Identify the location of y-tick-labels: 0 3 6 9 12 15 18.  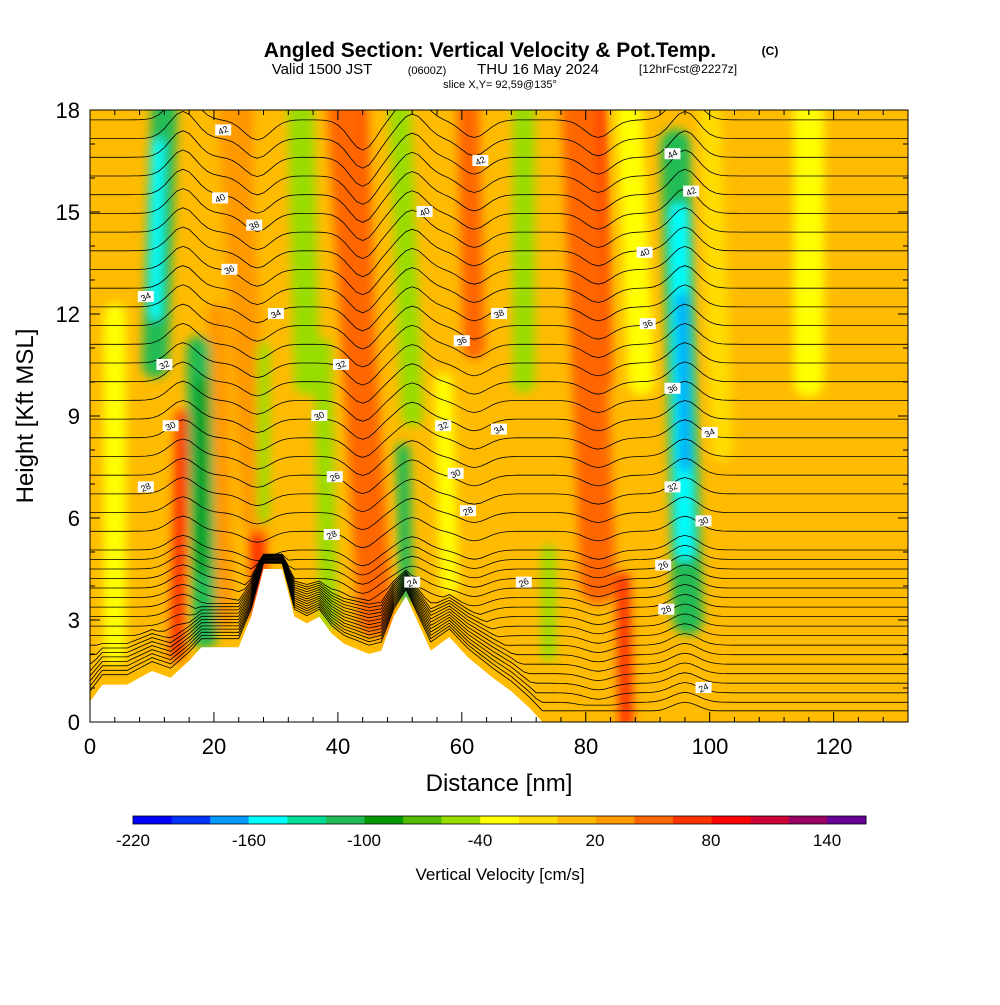
(68, 416).